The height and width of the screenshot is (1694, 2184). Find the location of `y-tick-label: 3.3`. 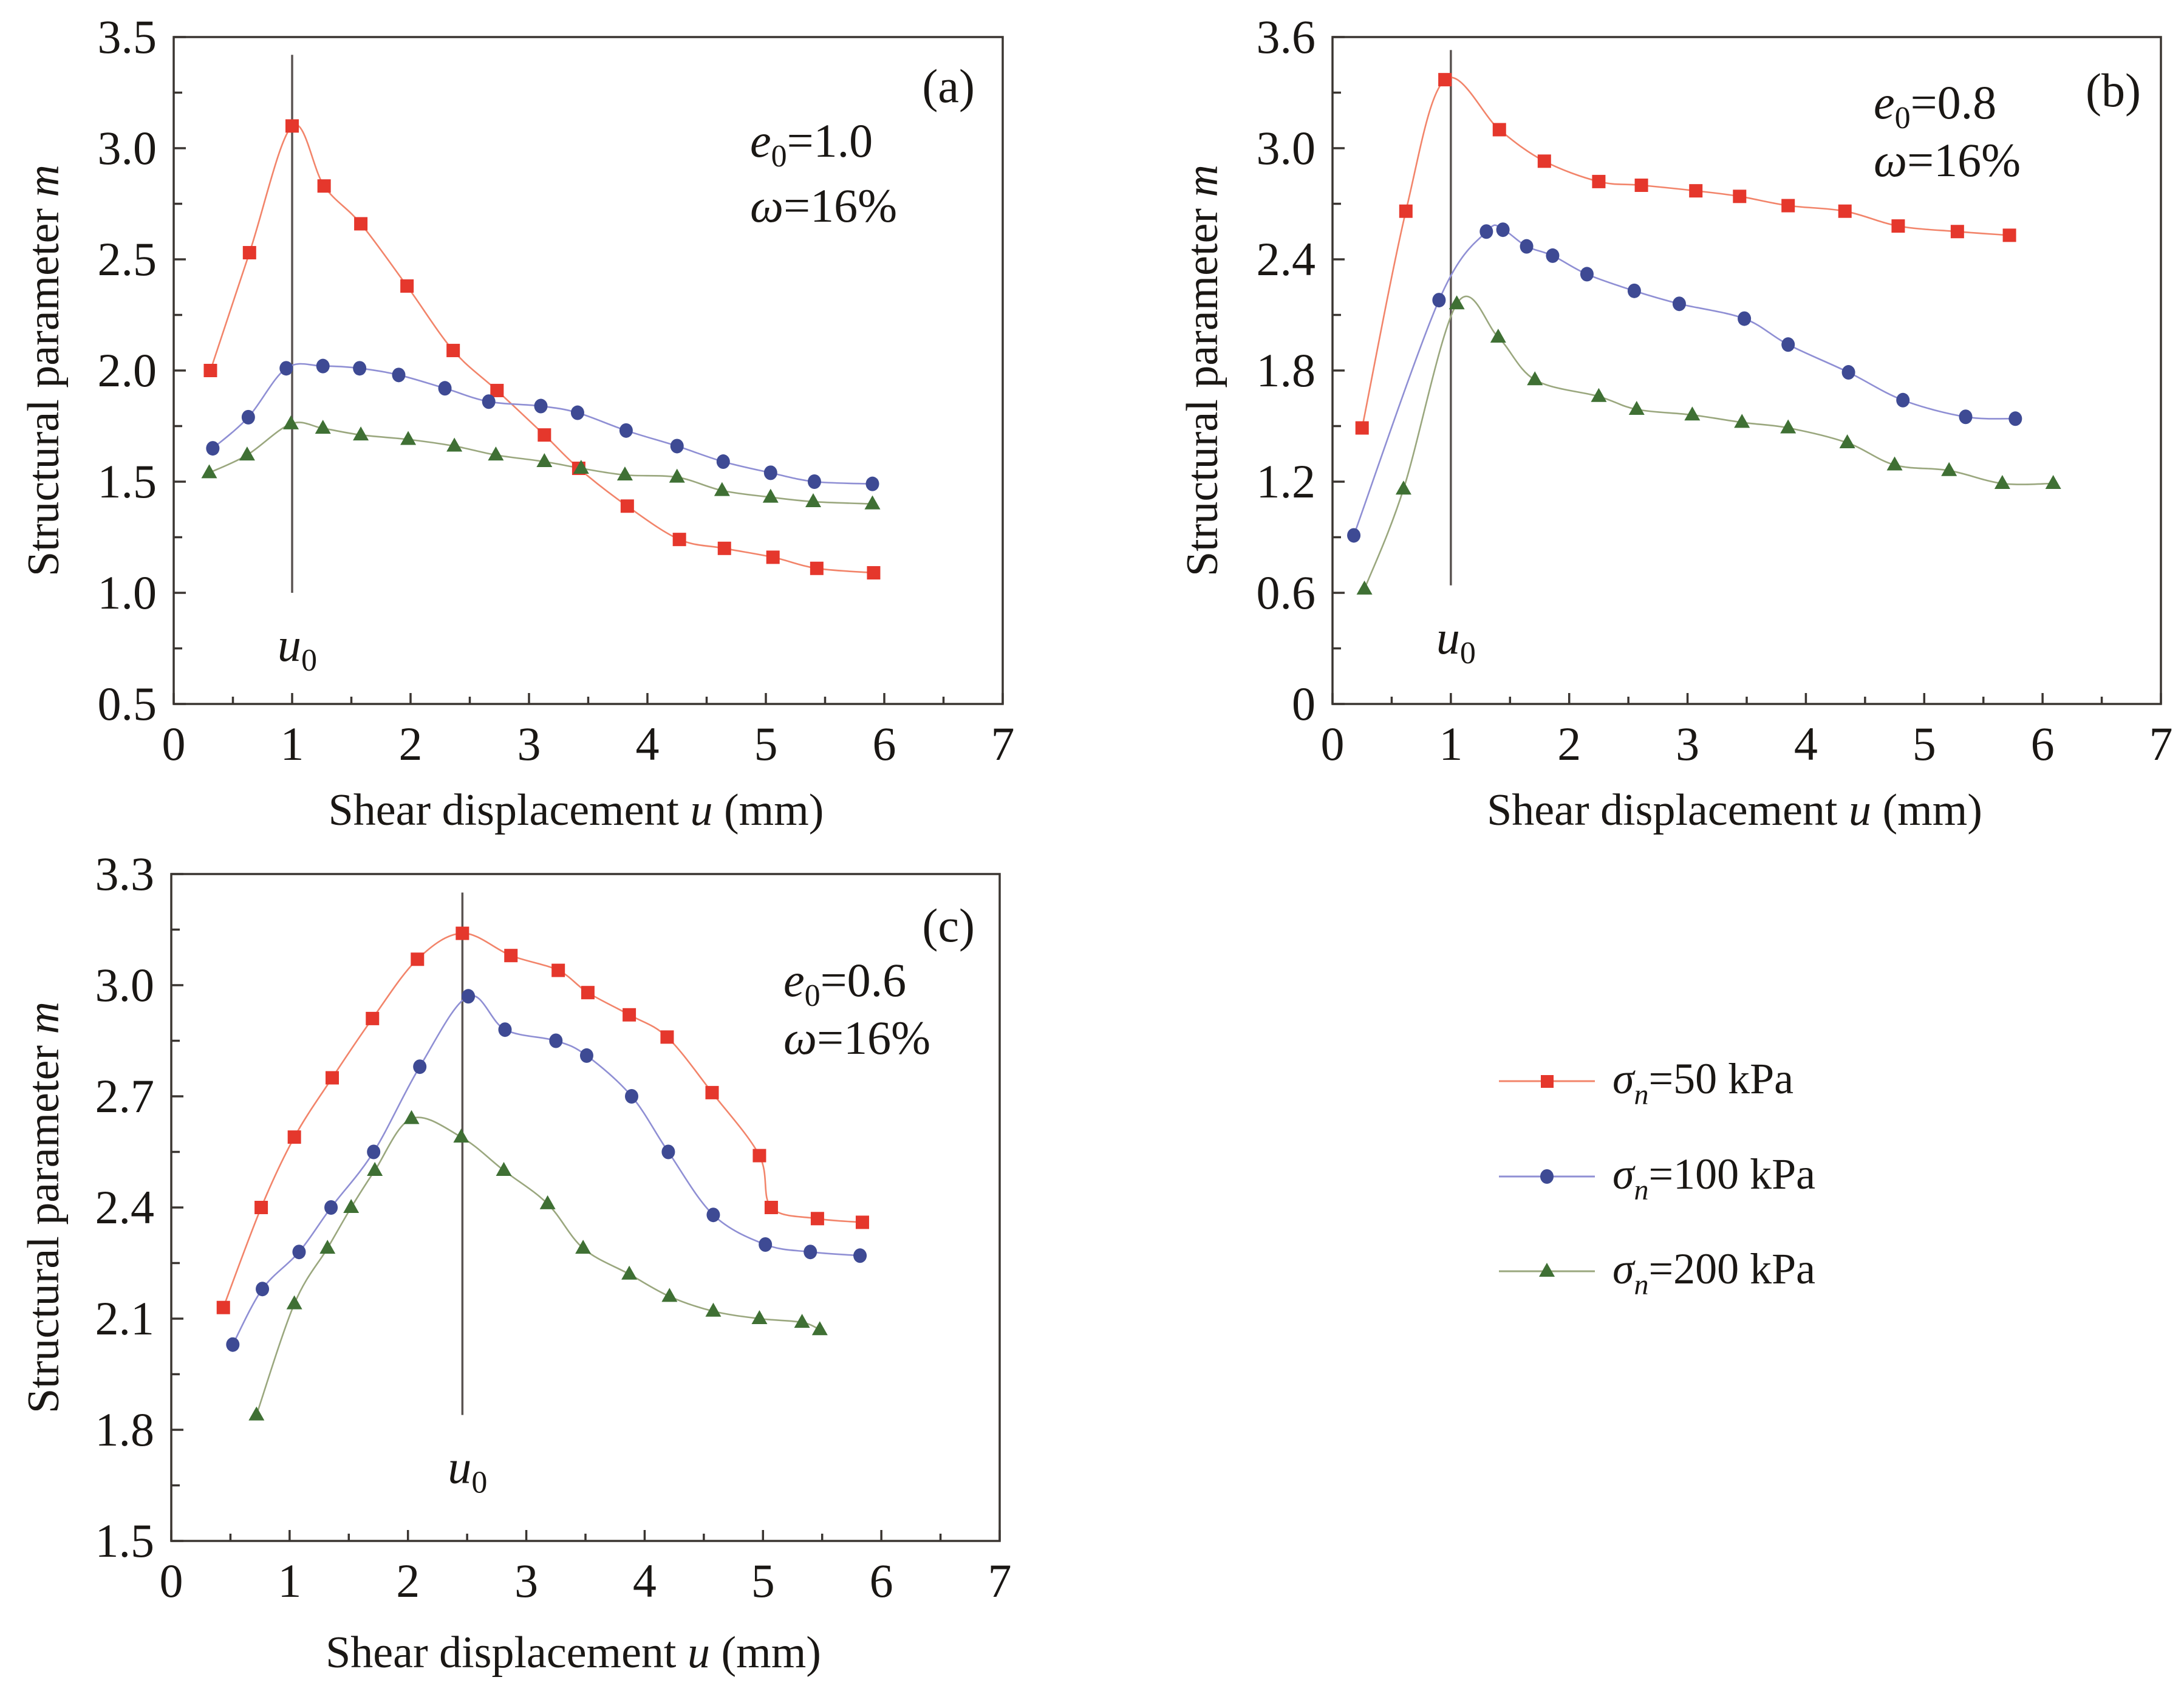

y-tick-label: 3.3 is located at coordinates (125, 873).